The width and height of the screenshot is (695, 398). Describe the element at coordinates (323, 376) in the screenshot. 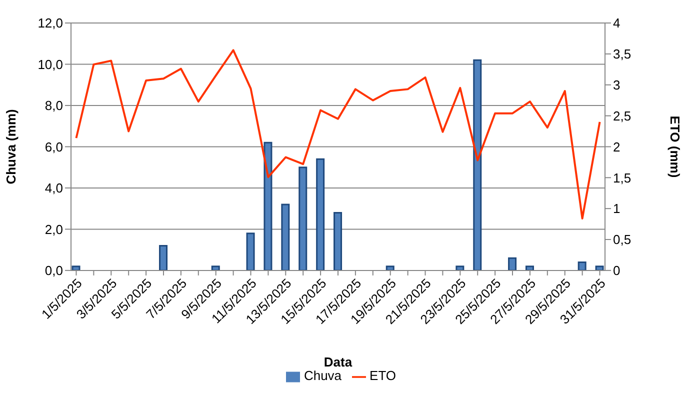

I see `legend-label: Chuva` at that location.